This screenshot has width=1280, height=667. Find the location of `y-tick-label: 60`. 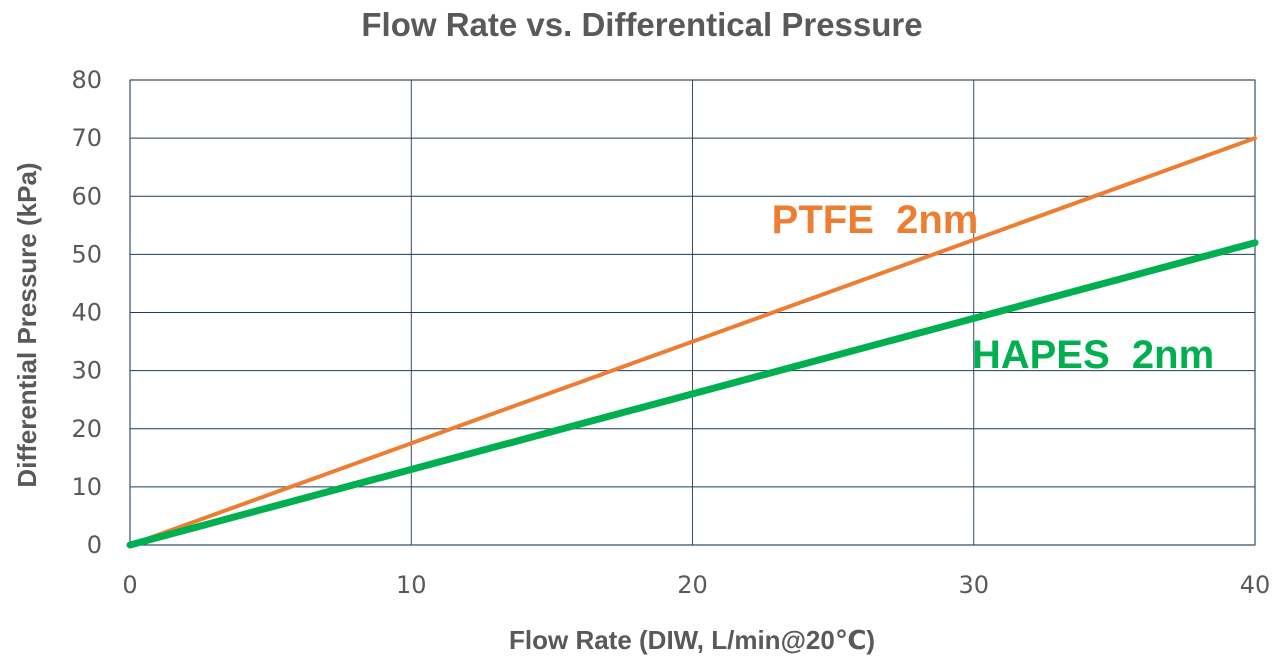

y-tick-label: 60 is located at coordinates (86, 196).